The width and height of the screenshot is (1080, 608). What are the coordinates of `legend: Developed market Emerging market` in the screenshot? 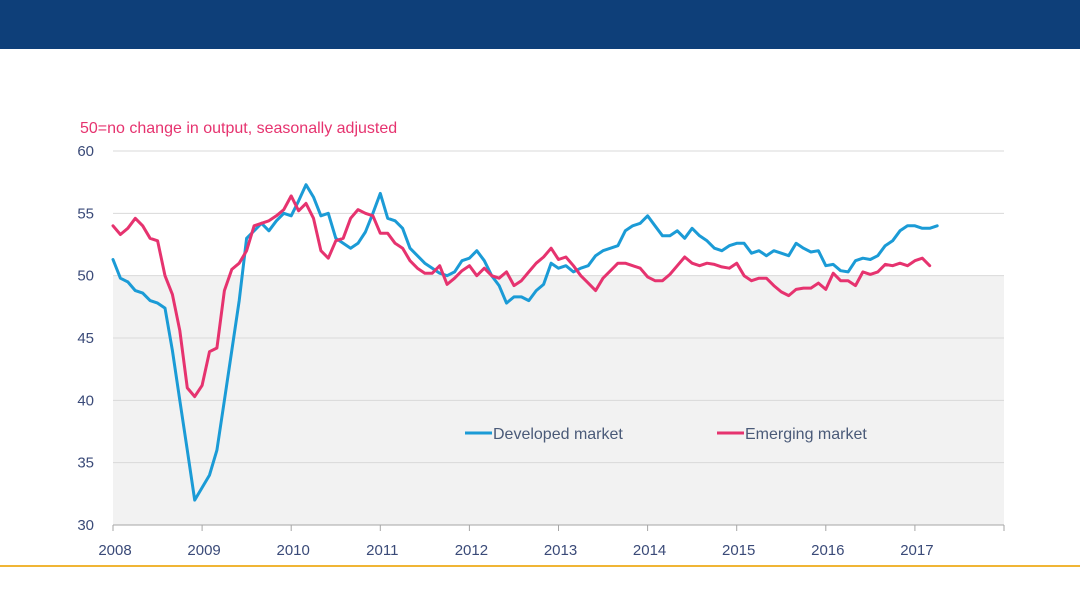 It's located at (666, 434).